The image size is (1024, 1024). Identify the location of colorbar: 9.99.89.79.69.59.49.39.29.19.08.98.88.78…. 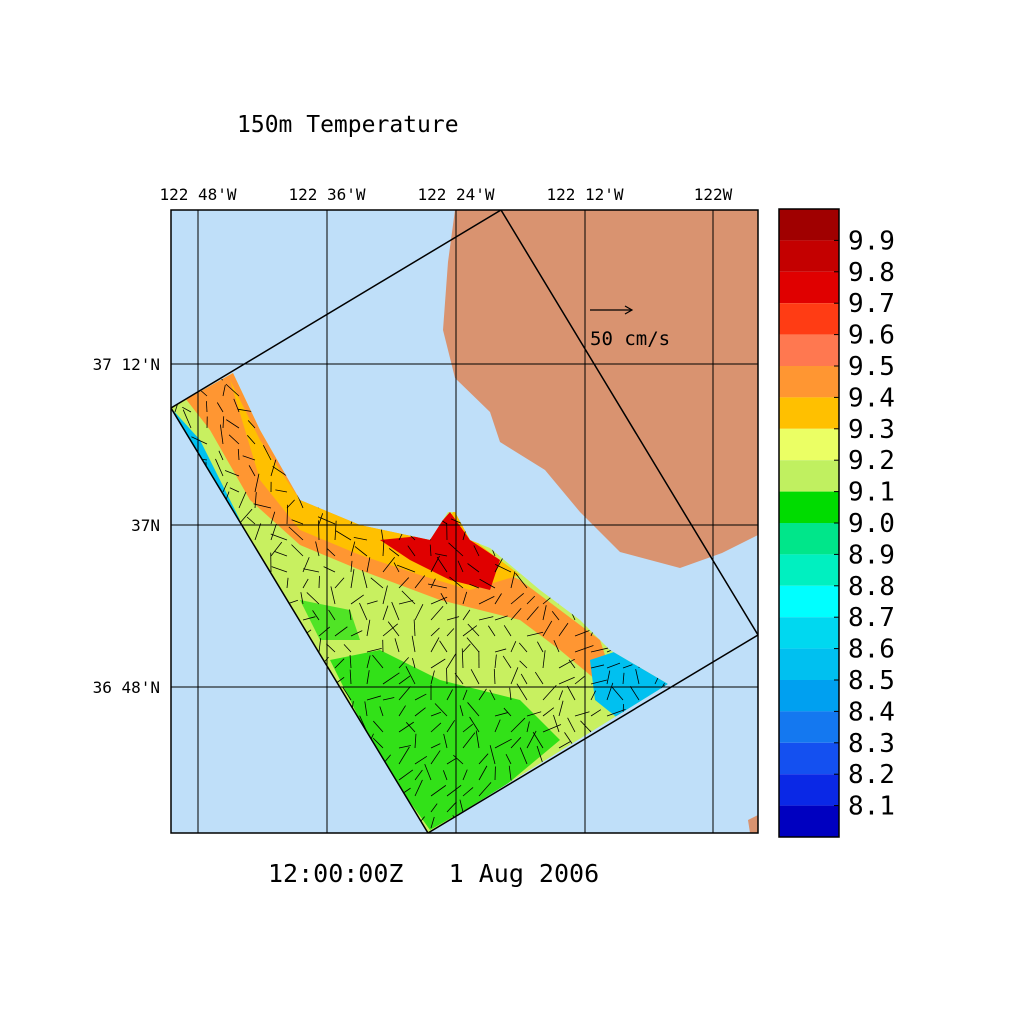
(836, 523).